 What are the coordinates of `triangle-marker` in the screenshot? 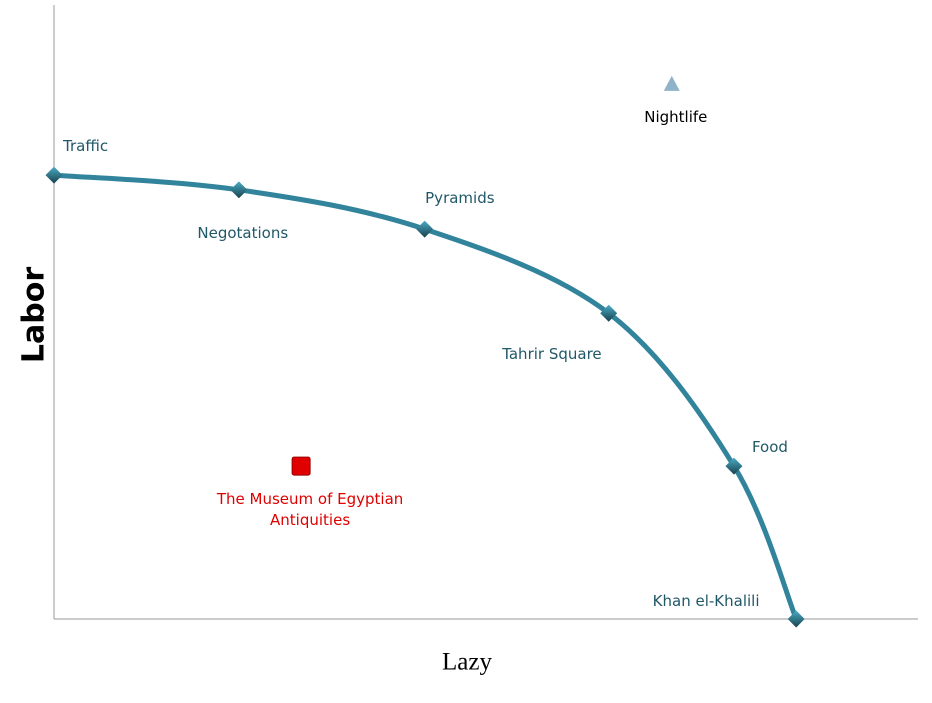 It's located at (671, 83).